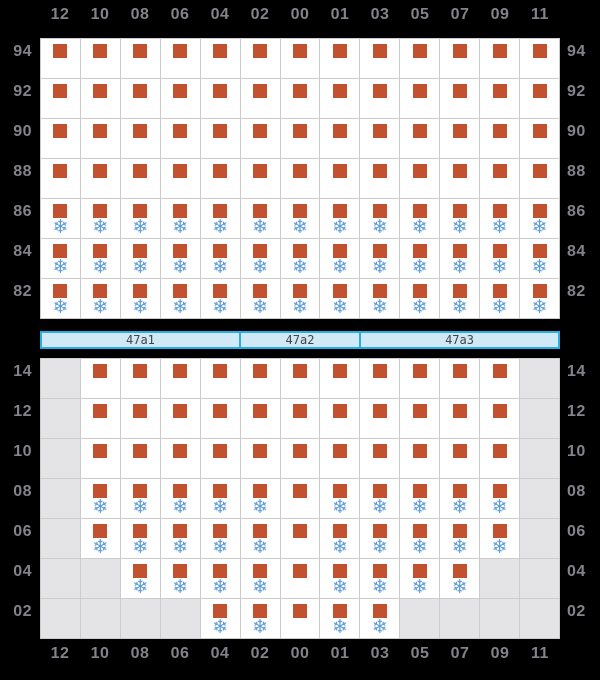 The width and height of the screenshot is (600, 680). Describe the element at coordinates (458, 340) in the screenshot. I see `leg-segment-47a3: 47a3` at that location.